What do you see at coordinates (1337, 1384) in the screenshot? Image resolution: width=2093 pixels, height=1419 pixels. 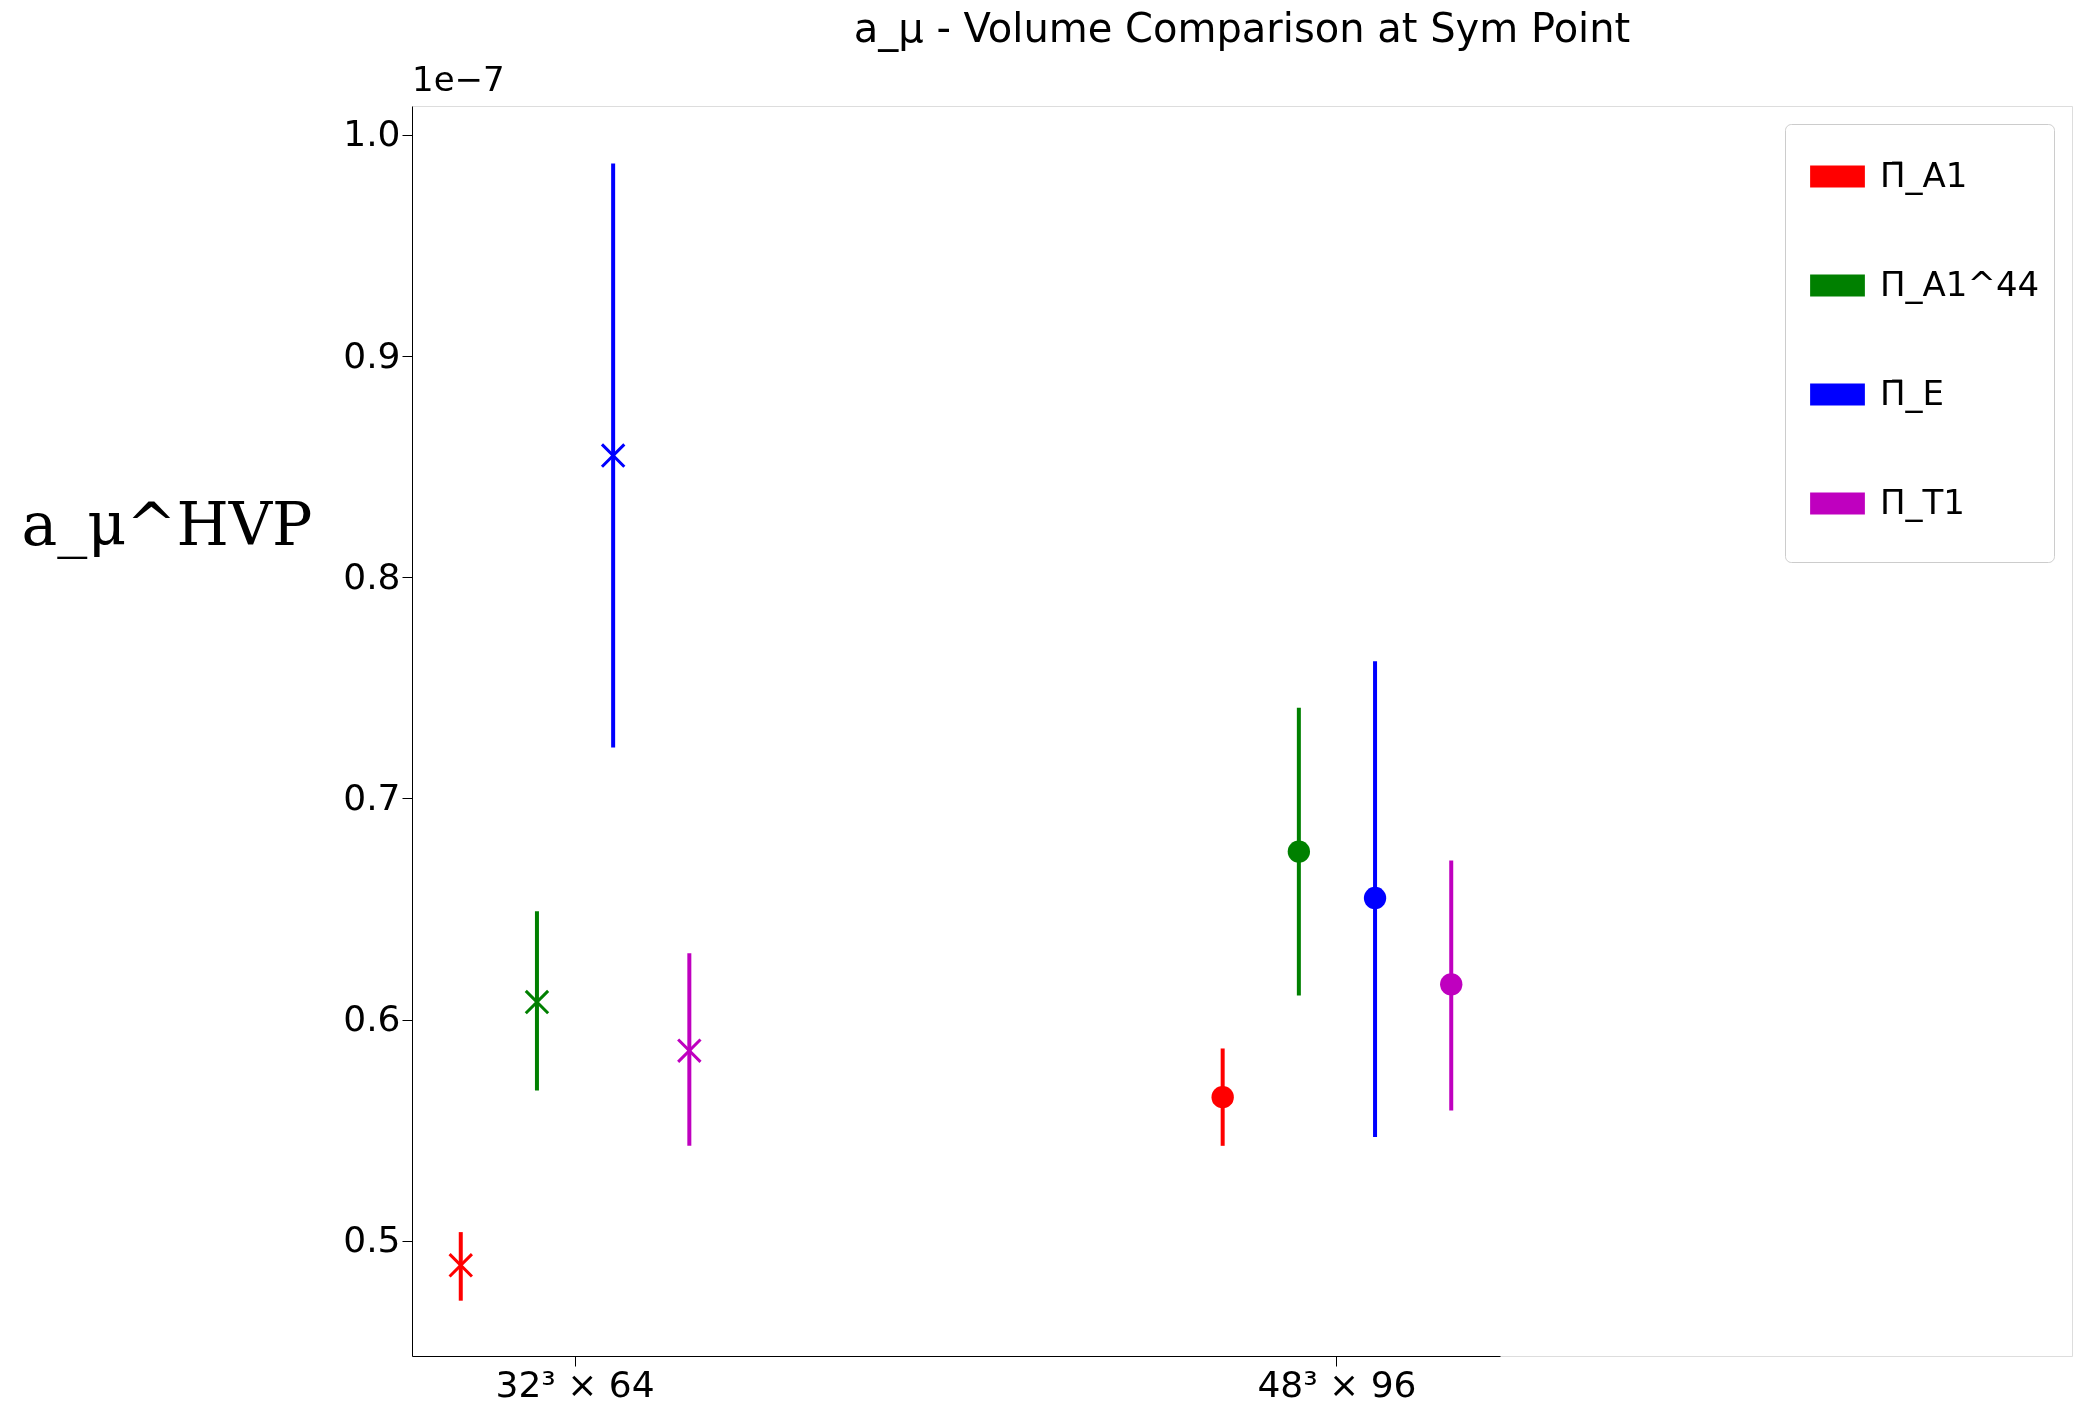 I see `x-tick-label: 48³ × 96` at bounding box center [1337, 1384].